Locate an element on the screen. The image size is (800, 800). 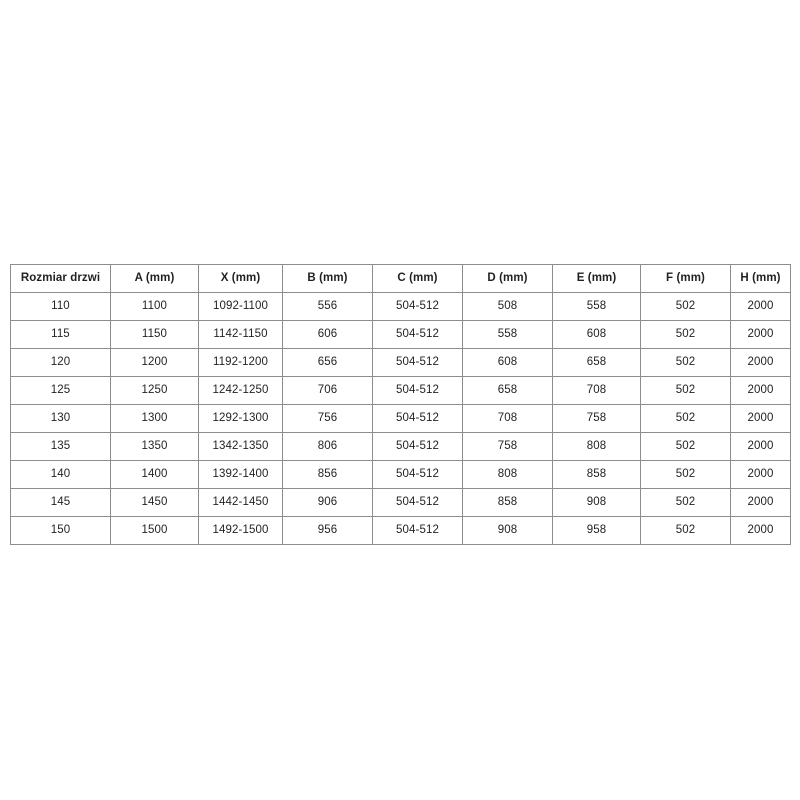
cell-x: 1342-1350 is located at coordinates (240, 446).